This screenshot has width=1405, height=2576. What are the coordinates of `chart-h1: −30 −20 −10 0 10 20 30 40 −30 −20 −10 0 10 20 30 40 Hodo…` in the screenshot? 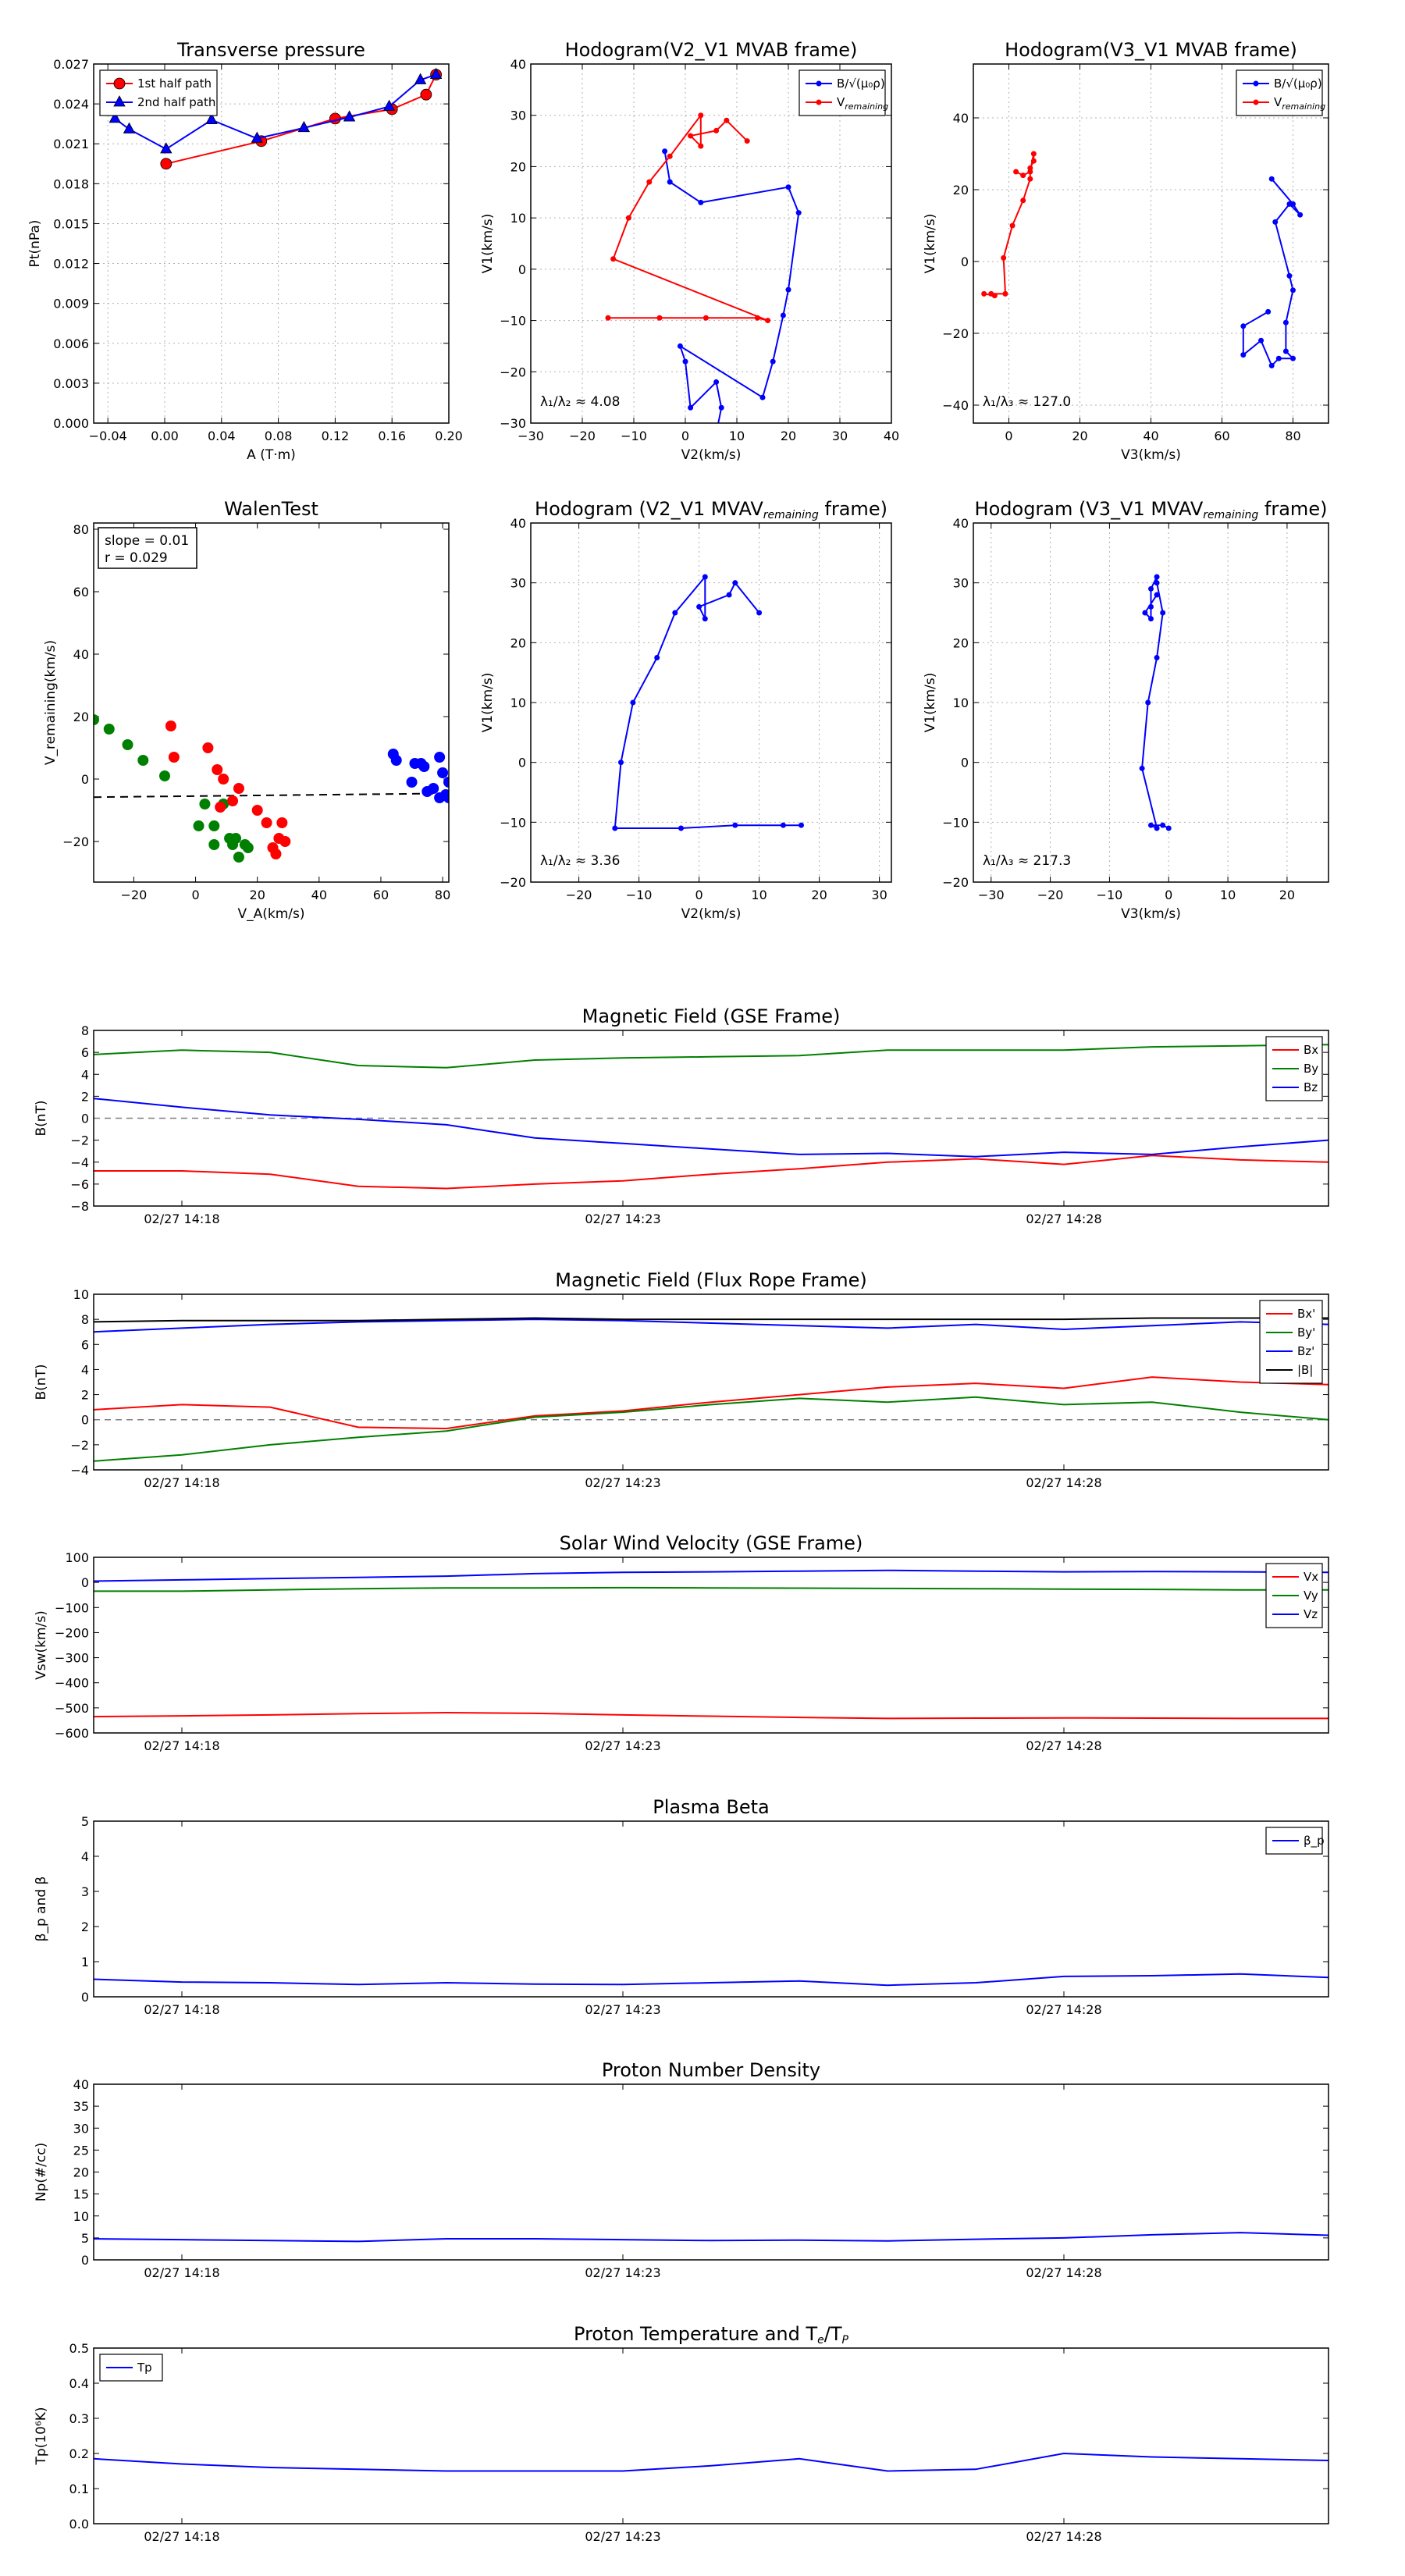 It's located at (689, 251).